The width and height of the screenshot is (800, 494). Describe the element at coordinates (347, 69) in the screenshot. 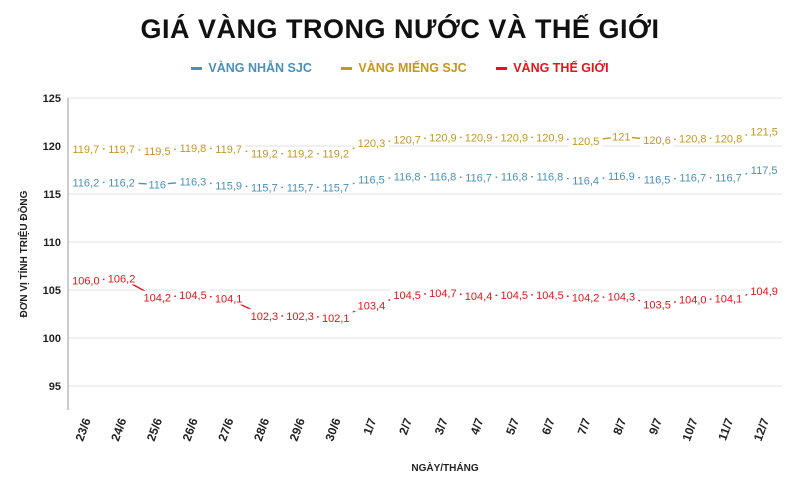

I see `legend-swatch-bar` at that location.